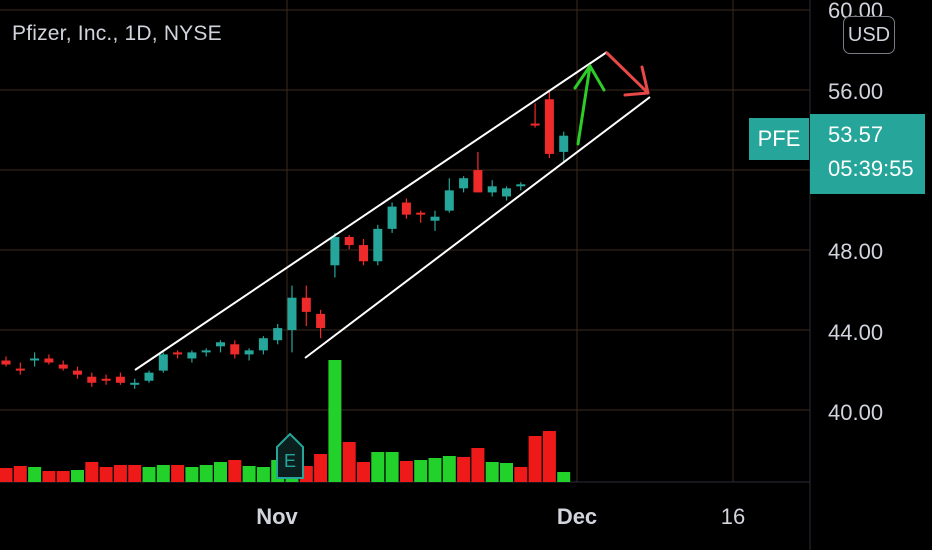  What do you see at coordinates (577, 516) in the screenshot?
I see `x-tick-dec: Dec` at bounding box center [577, 516].